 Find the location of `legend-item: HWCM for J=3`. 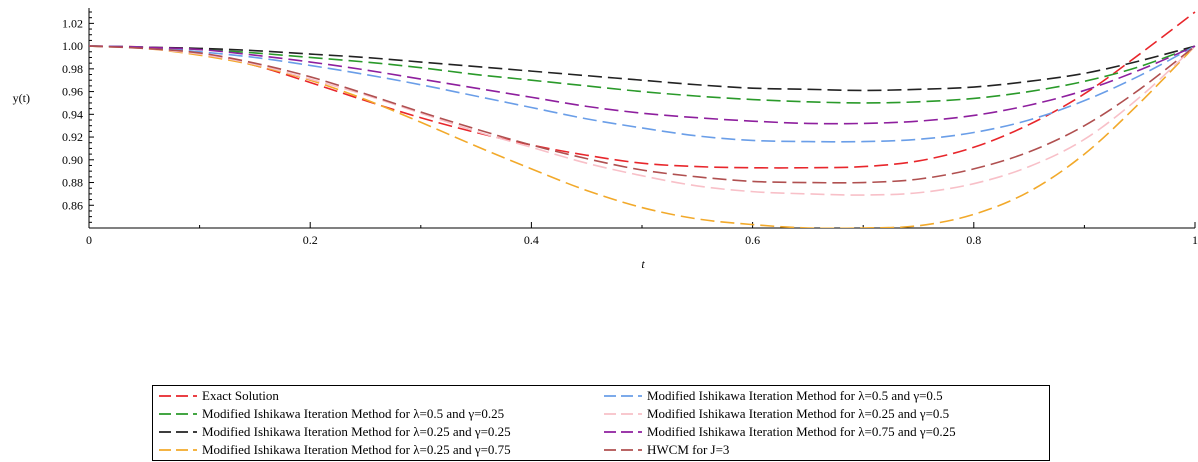

legend-item: HWCM for J=3 is located at coordinates (665, 449).